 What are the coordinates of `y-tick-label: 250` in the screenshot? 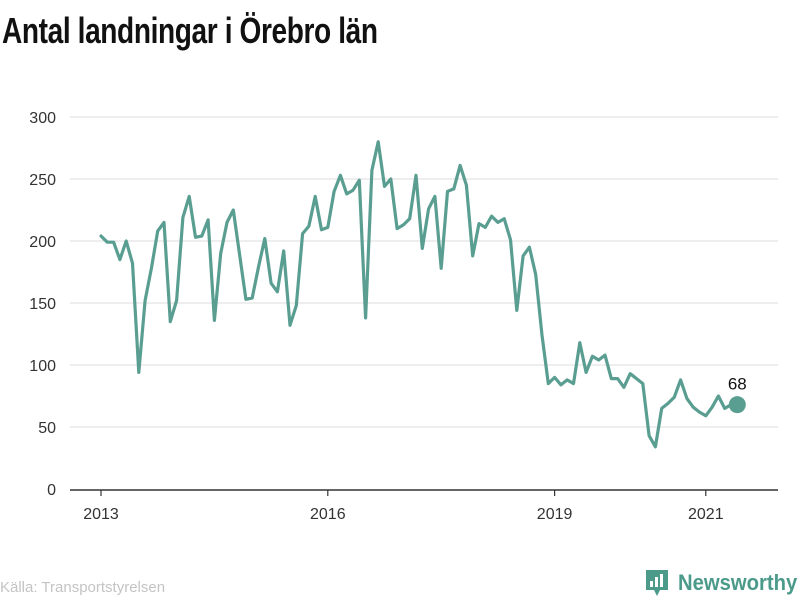 It's located at (42, 180).